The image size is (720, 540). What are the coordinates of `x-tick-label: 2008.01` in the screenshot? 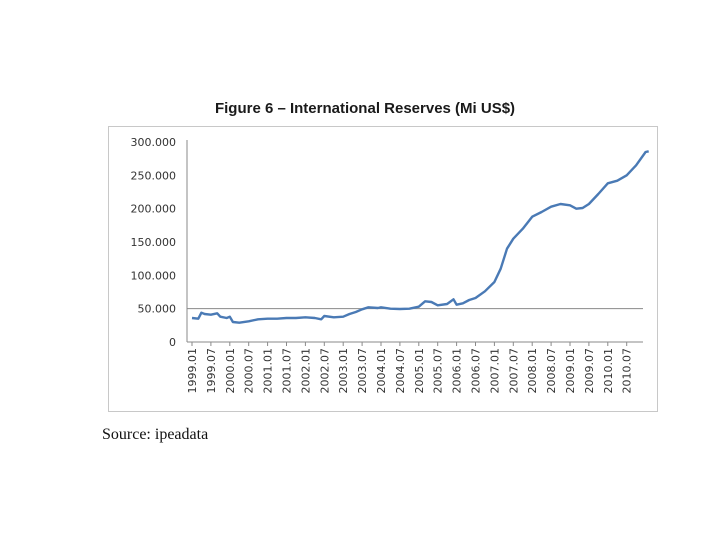 It's located at (532, 371).